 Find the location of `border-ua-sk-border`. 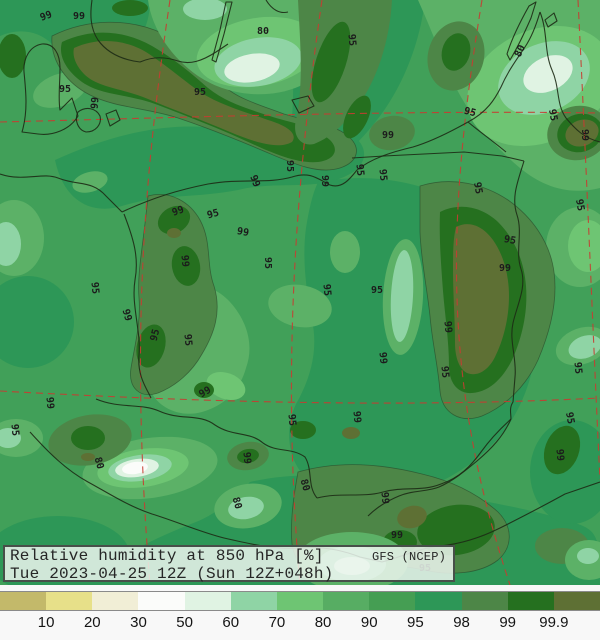

border-ua-sk-border is located at coordinates (439, 467).